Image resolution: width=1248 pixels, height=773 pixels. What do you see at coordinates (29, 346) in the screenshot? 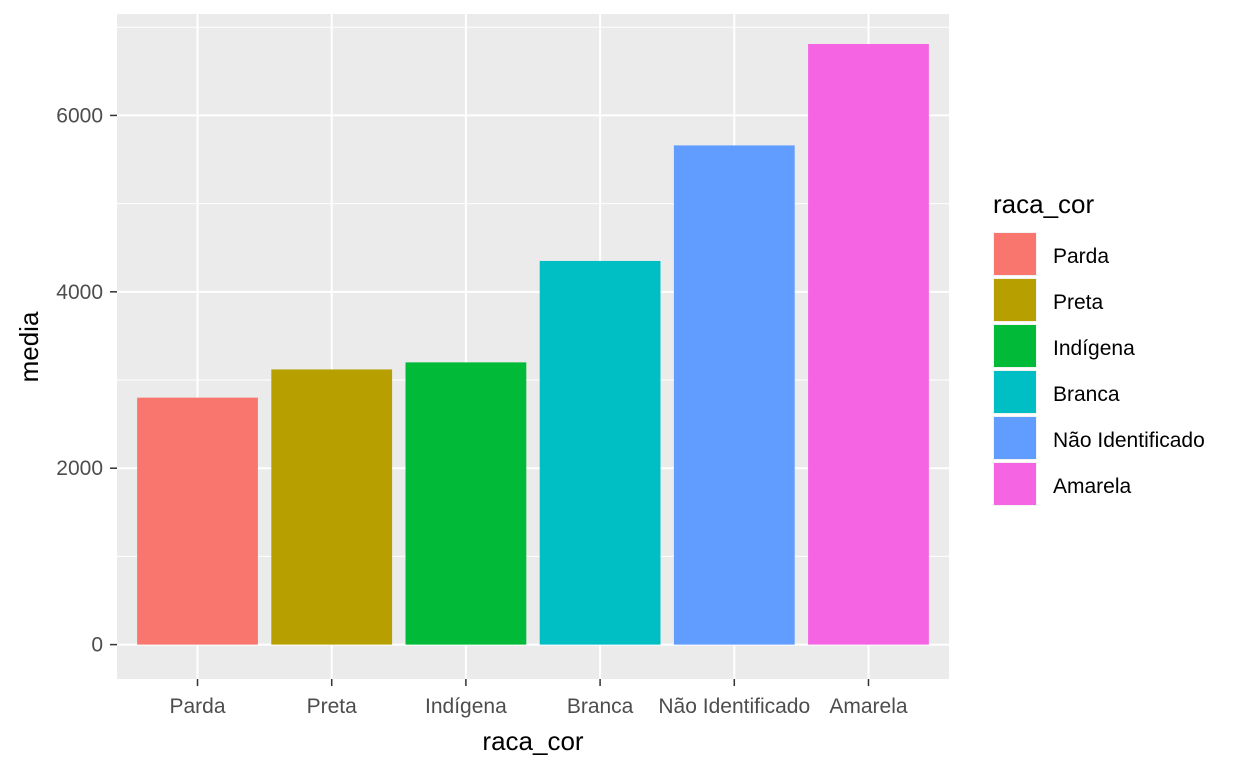
I see `y-axis-title: media` at bounding box center [29, 346].